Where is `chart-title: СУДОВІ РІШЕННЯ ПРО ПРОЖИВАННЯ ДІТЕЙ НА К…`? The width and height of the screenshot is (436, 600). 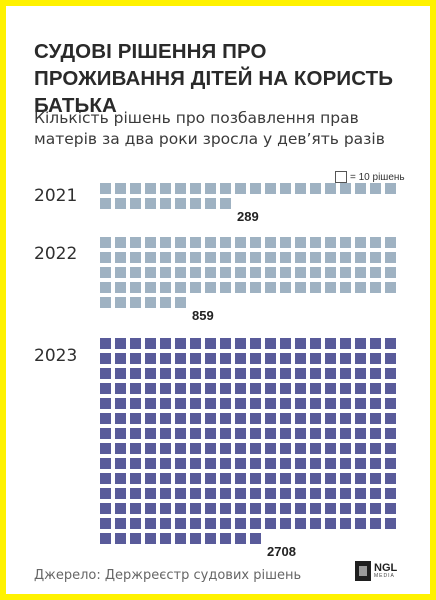
chart-title: СУДОВІ РІШЕННЯ ПРО ПРОЖИВАННЯ ДІТЕЙ НА К… is located at coordinates (214, 78).